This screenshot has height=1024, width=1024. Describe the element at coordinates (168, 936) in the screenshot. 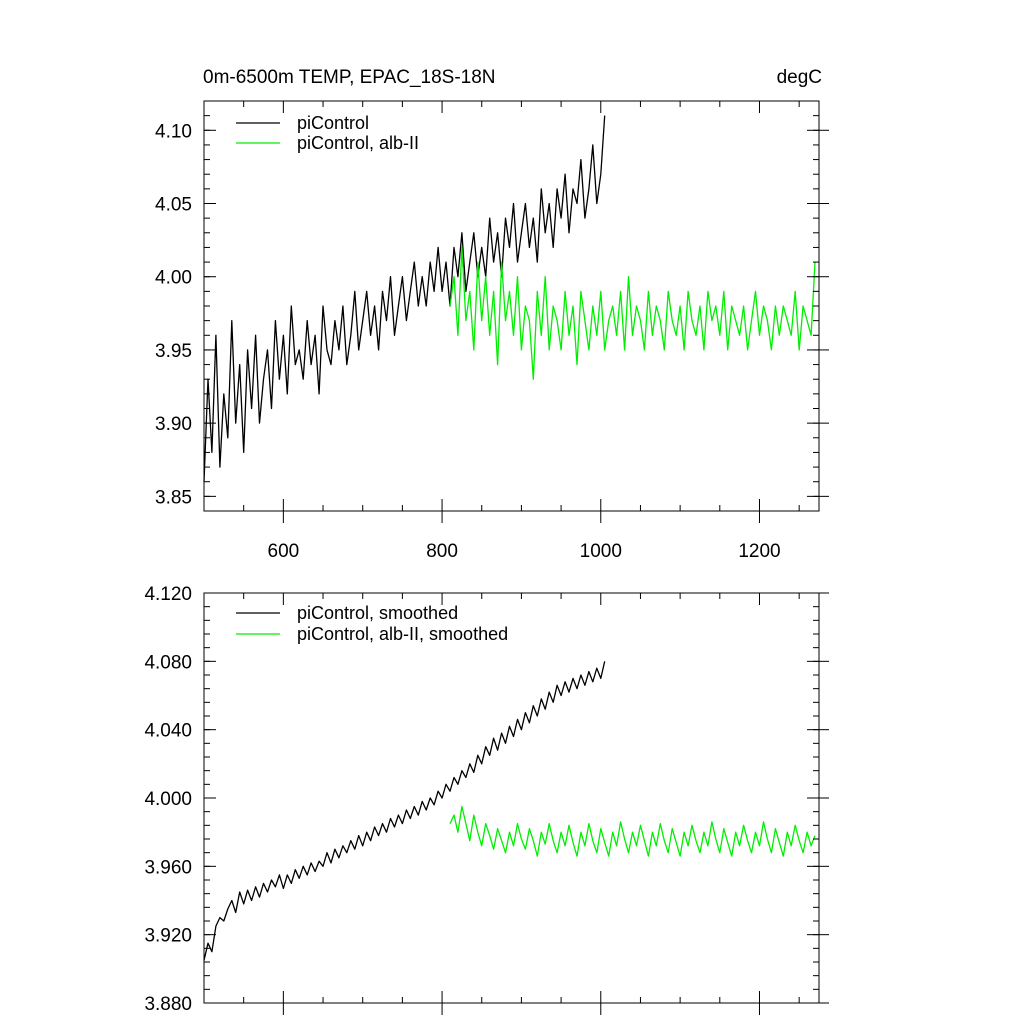

I see `bottom-y-tick-label: 3.920` at that location.